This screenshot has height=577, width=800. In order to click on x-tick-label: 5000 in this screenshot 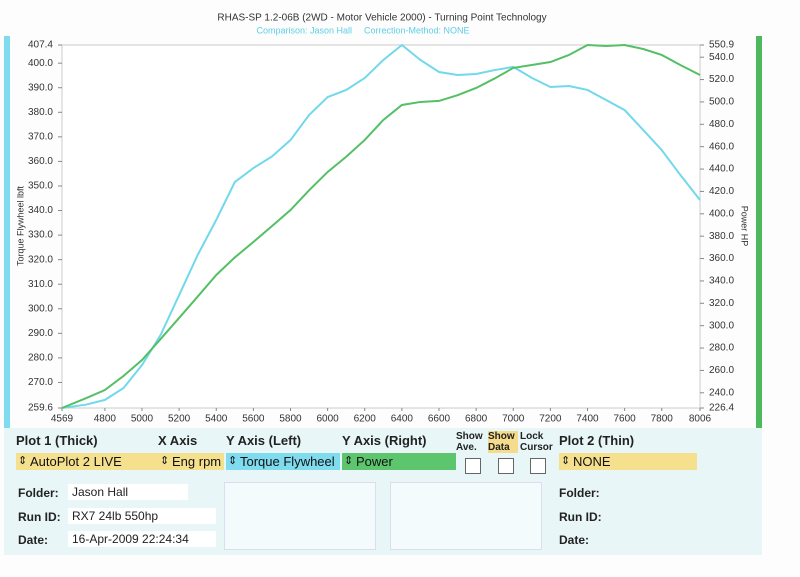, I will do `click(142, 419)`.